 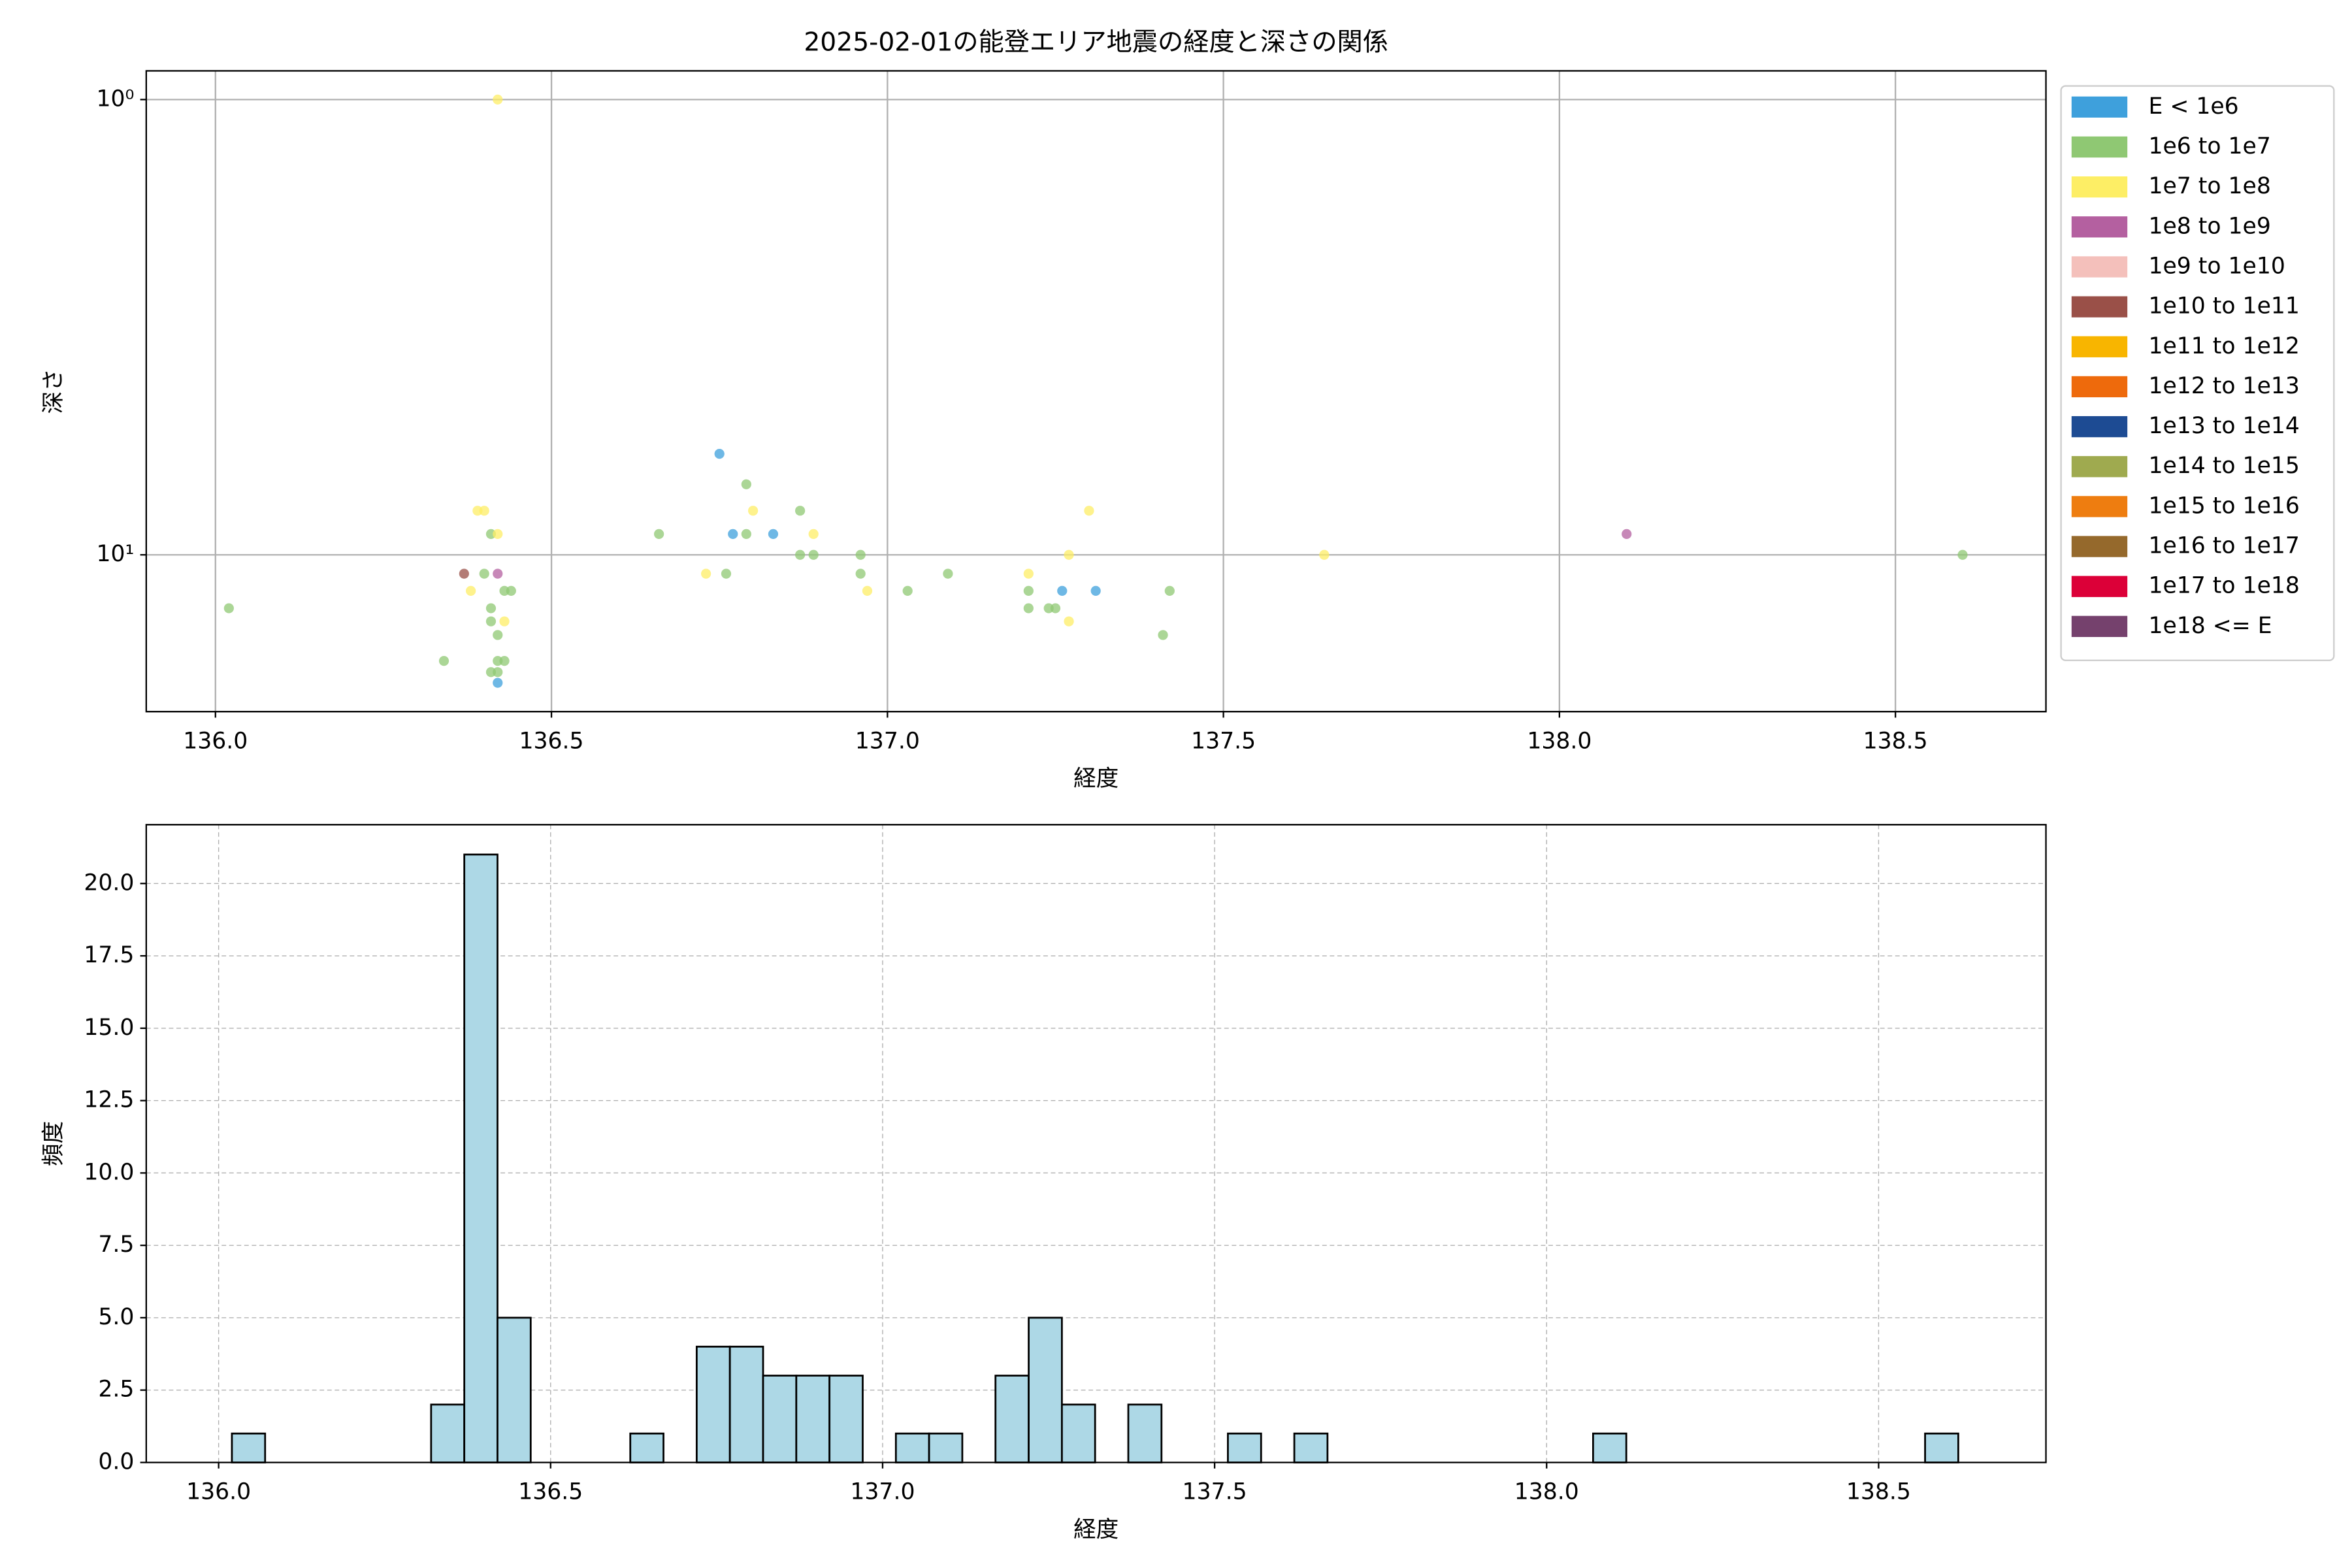 What do you see at coordinates (115, 554) in the screenshot?
I see `y-tick-label: 10¹` at bounding box center [115, 554].